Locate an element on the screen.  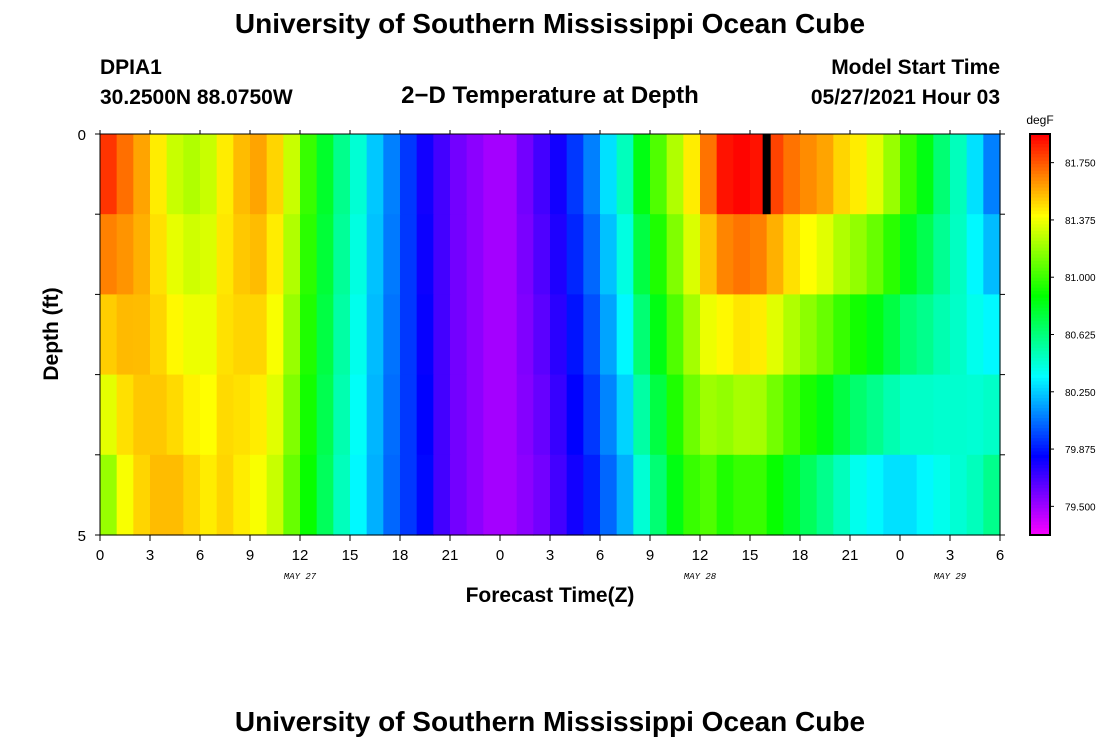
x-tick-label: 18 is located at coordinates (800, 555).